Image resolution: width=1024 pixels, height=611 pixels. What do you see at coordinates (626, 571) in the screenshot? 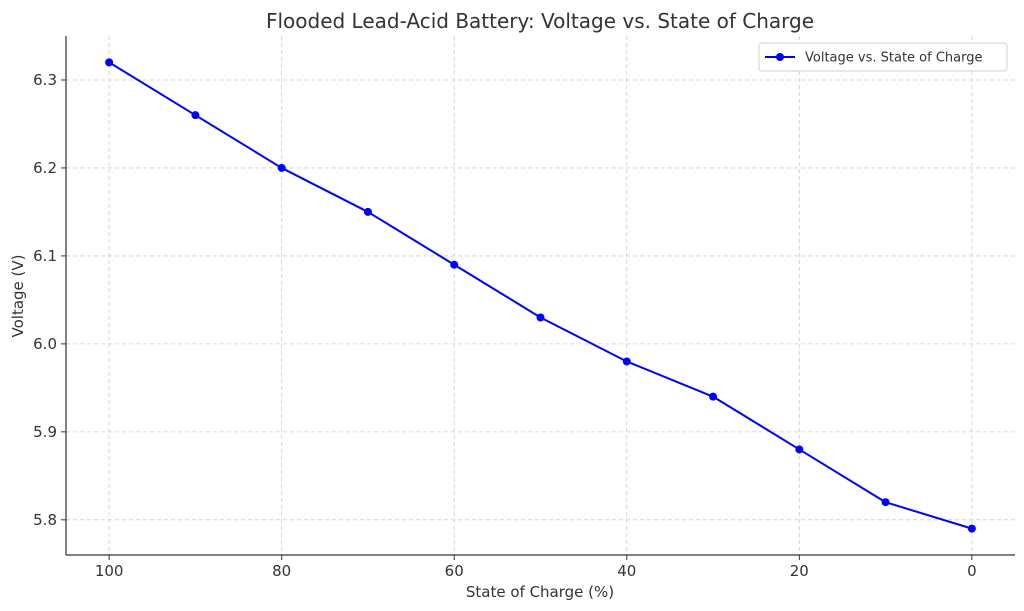
I see `x-tick-label: 40` at bounding box center [626, 571].